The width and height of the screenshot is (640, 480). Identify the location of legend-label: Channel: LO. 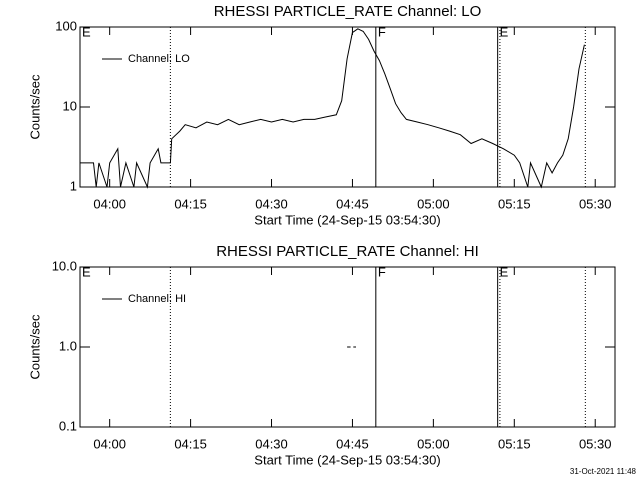
(159, 59).